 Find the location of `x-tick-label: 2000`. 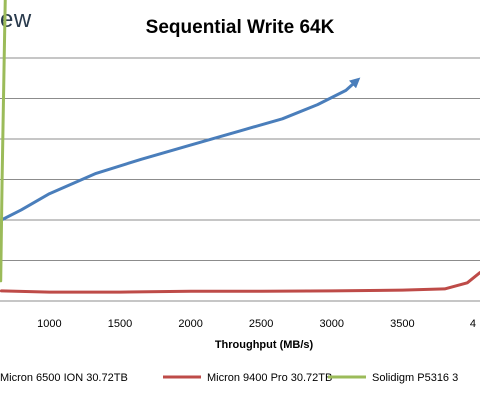

x-tick-label: 2000 is located at coordinates (190, 324).